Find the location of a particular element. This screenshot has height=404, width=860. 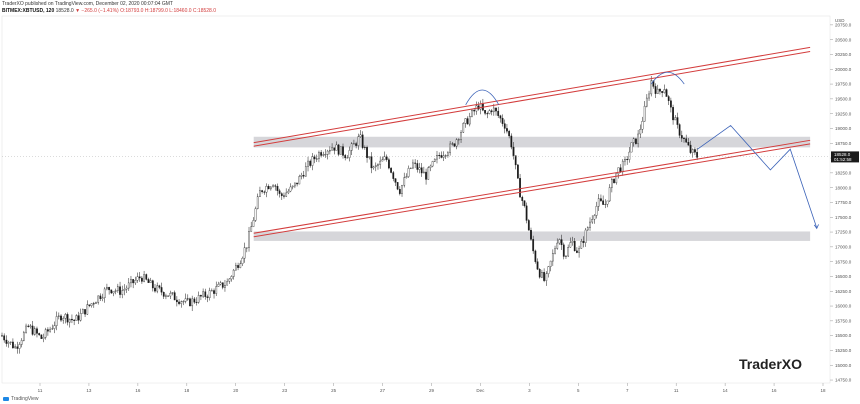

y-tick-label: 18750.0 is located at coordinates (843, 143).